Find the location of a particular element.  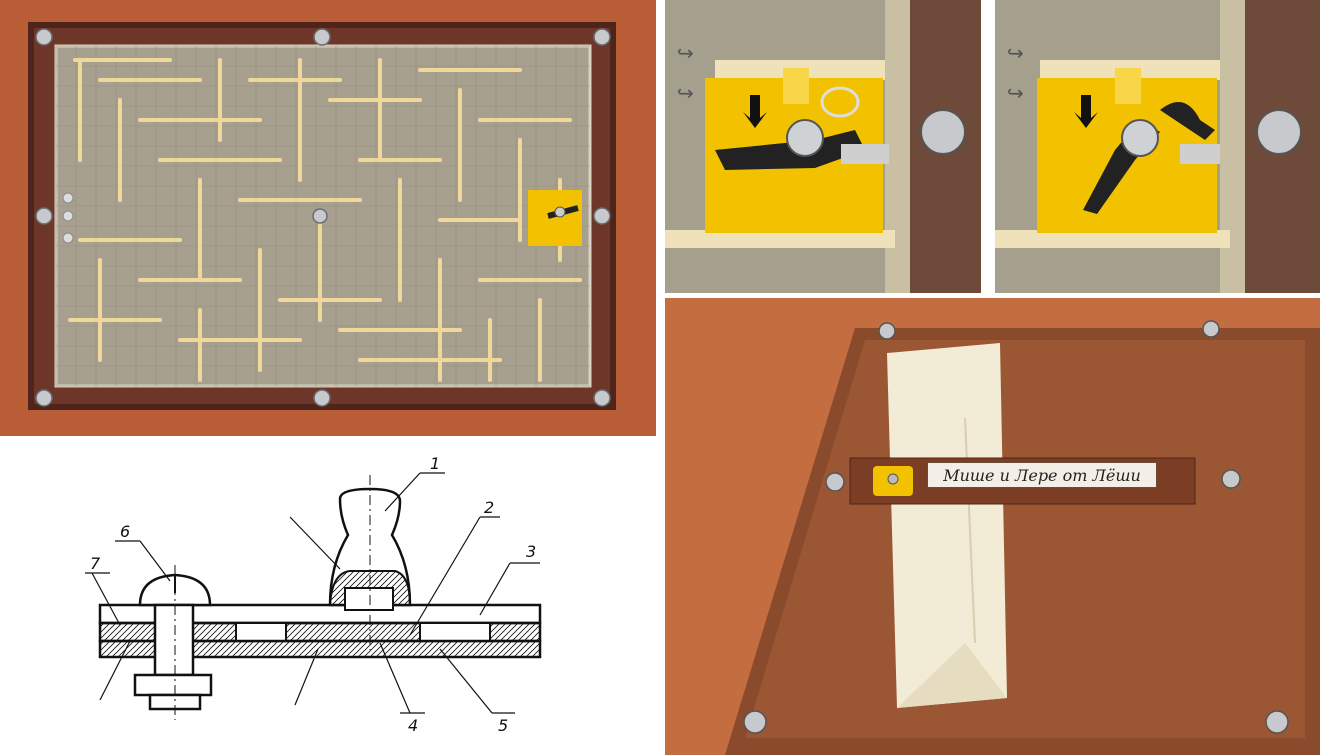

latch-closed-illustration: ↪ ↪ is located at coordinates (1157, 146).